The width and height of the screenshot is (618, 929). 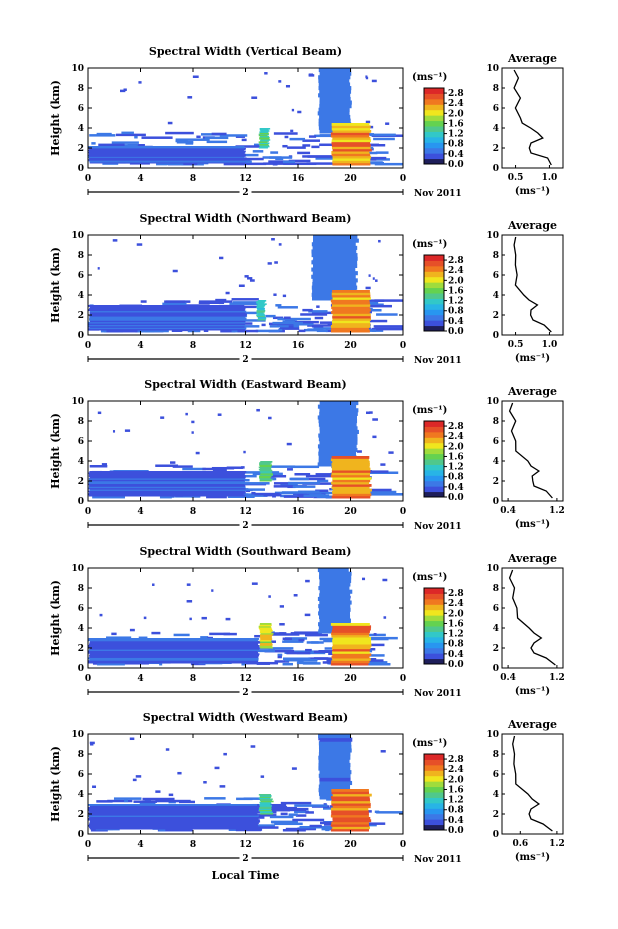 I want to click on colorbar-tick-label: 1.6, so click(x=456, y=790).